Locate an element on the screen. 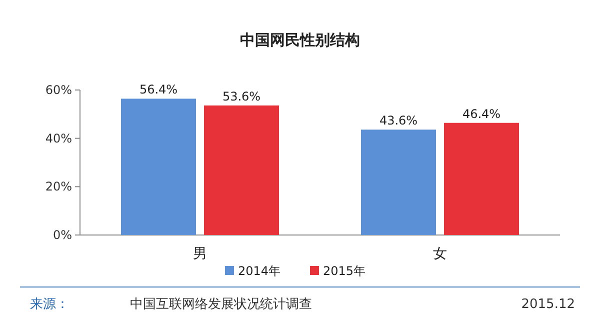 The image size is (600, 330). y-tick-label: 40% is located at coordinates (58, 138).